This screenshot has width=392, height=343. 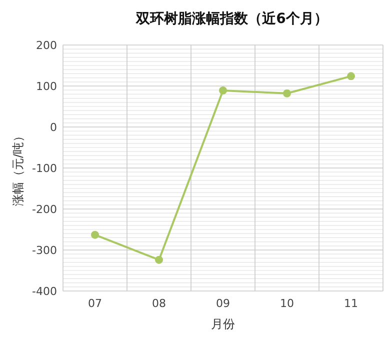 I want to click on x-tick-label: 07, so click(x=95, y=303).